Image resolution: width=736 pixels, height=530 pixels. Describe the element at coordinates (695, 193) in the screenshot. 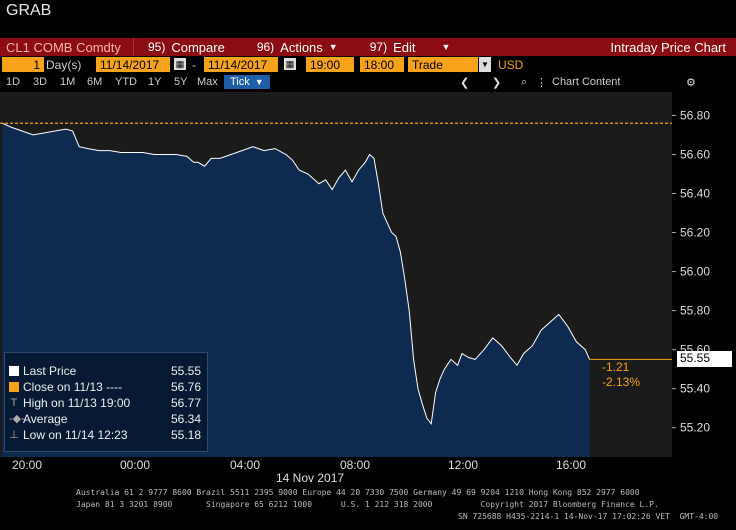

I see `y-tick-label: 56.40` at that location.